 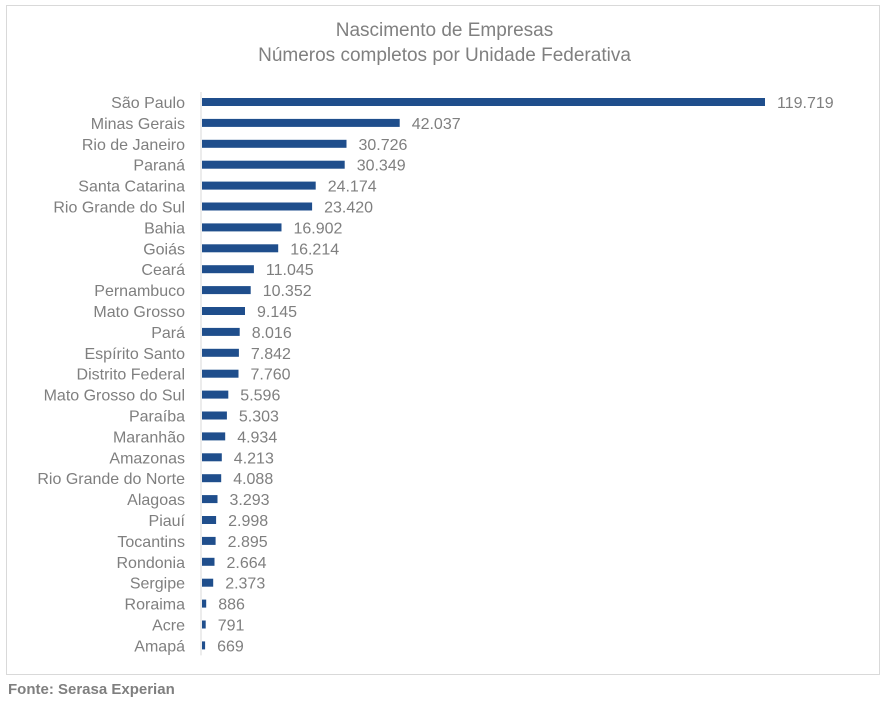 What do you see at coordinates (383, 145) in the screenshot?
I see `value-label: 30.726` at bounding box center [383, 145].